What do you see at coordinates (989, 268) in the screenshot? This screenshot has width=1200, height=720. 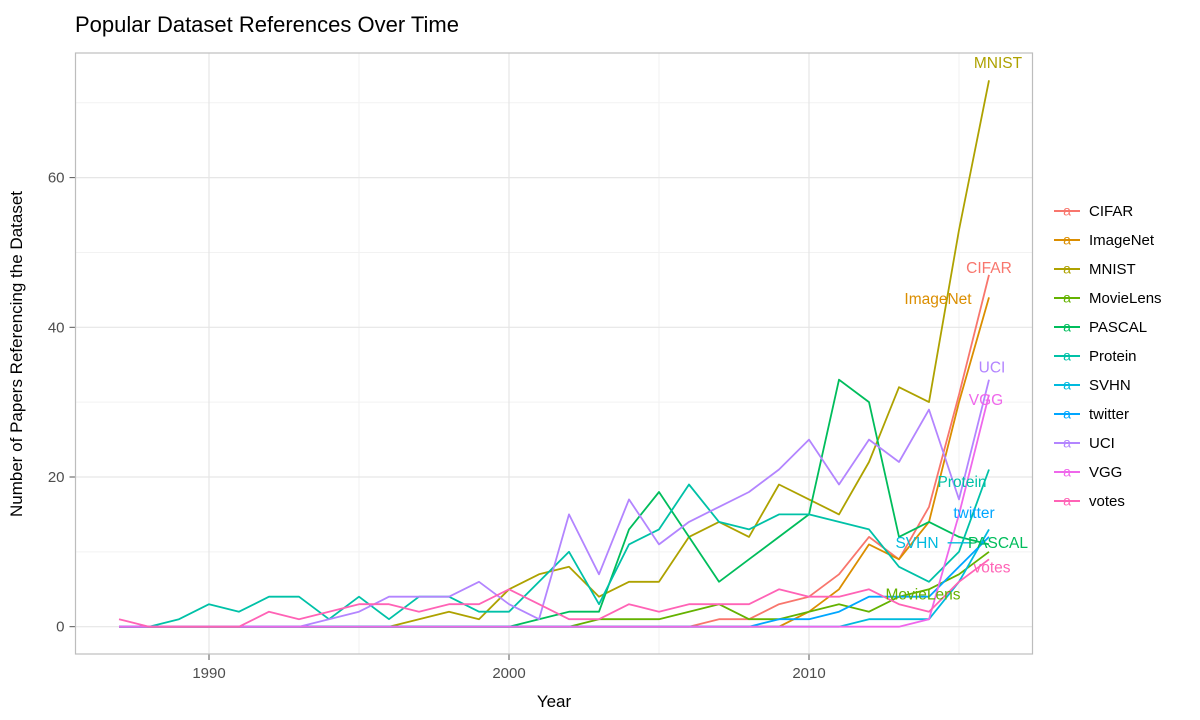 I see `series-label-CIFAR: CIFAR` at bounding box center [989, 268].